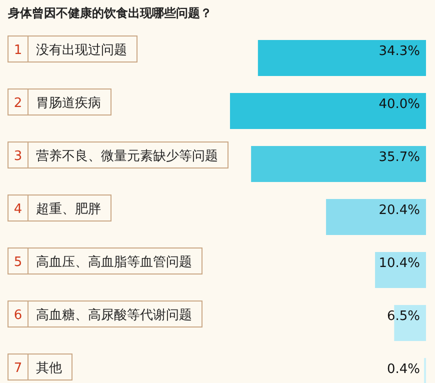  I want to click on y-tick-label: 5 高血压、高血脂等血管问题, so click(103, 262).